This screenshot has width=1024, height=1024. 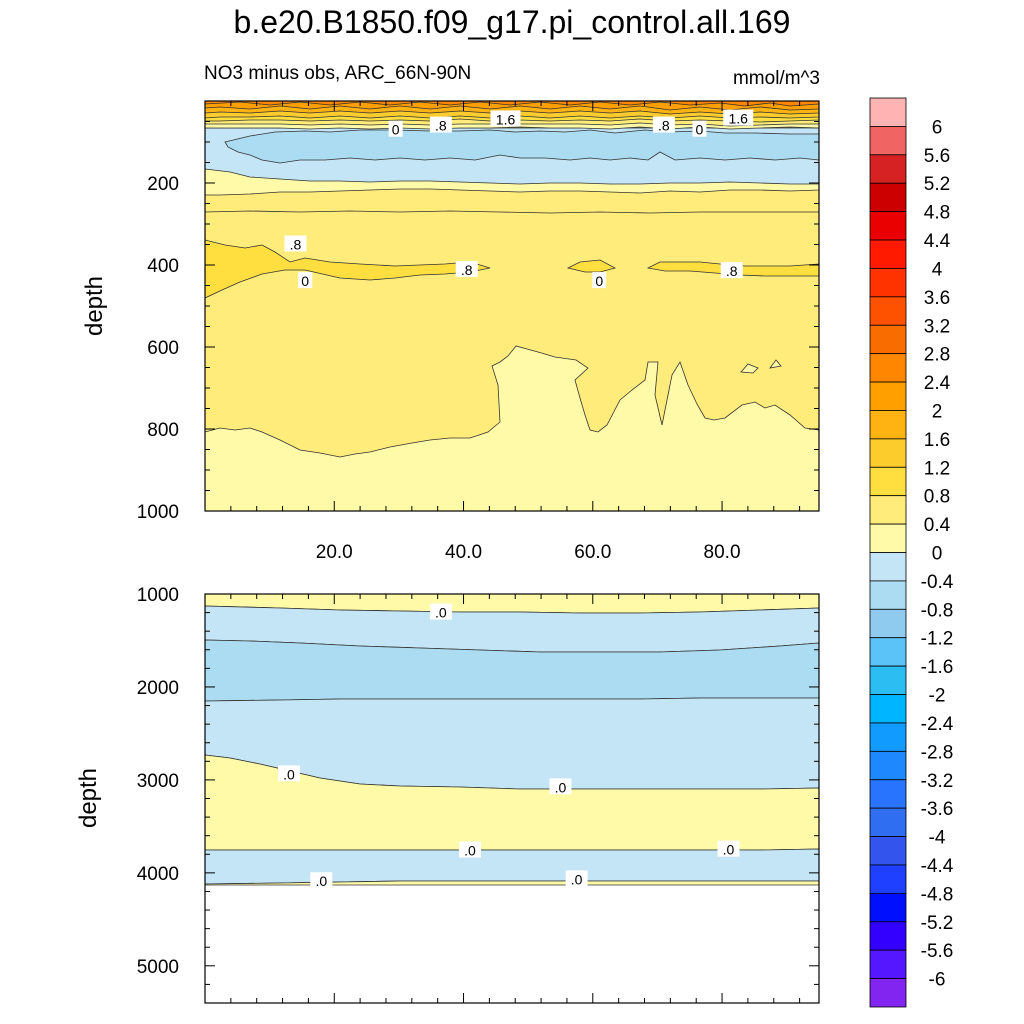 What do you see at coordinates (88, 798) in the screenshot?
I see `lower-y-axis-label: depth` at bounding box center [88, 798].